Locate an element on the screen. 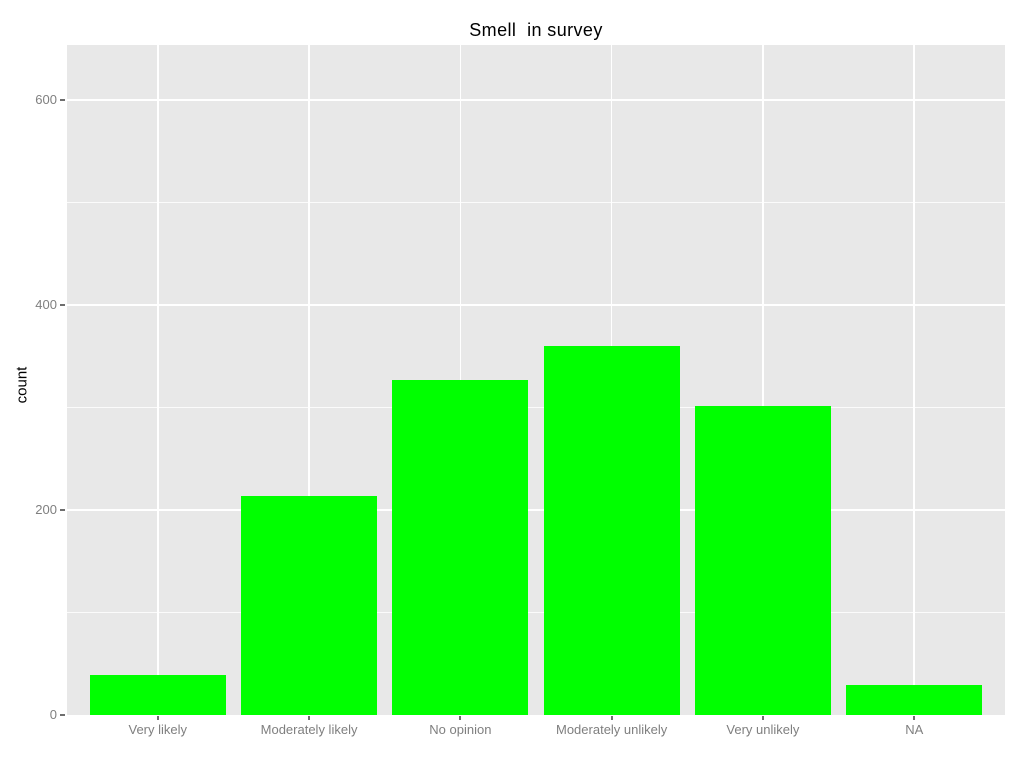 Image resolution: width=1024 pixels, height=768 pixels. x-tick-label-1: Very likely is located at coordinates (158, 729).